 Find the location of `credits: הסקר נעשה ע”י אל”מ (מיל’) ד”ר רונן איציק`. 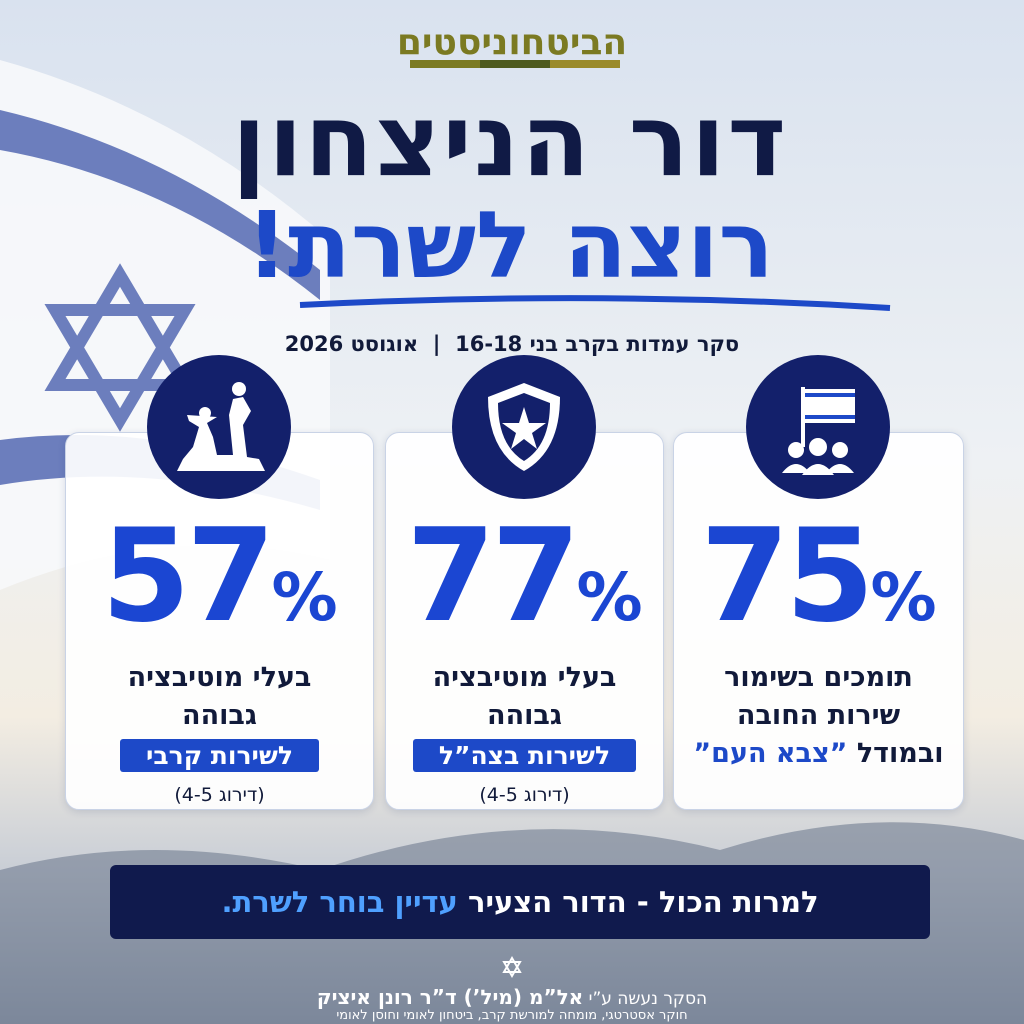

credits: הסקר נעשה ע”י אל”מ (מיל’) ד”ר רונן איציק is located at coordinates (512, 997).